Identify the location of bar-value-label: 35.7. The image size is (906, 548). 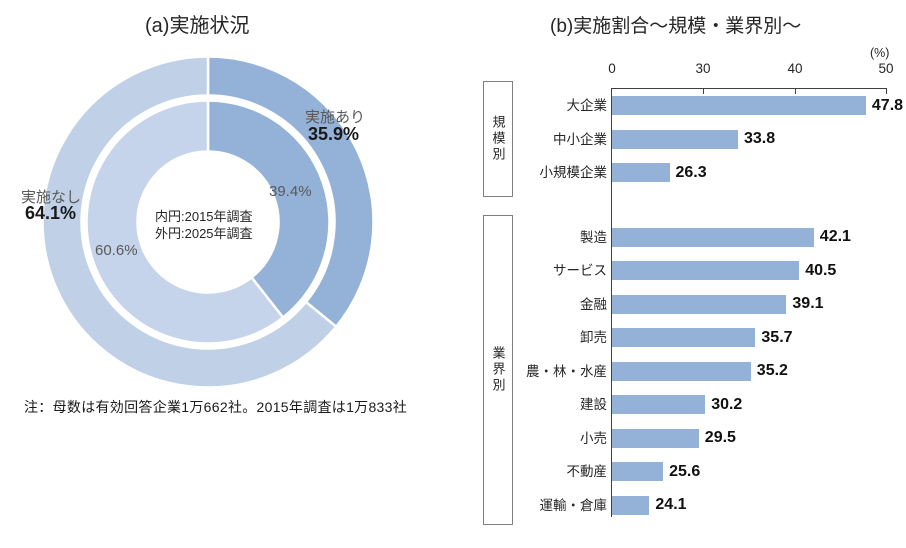
(777, 337).